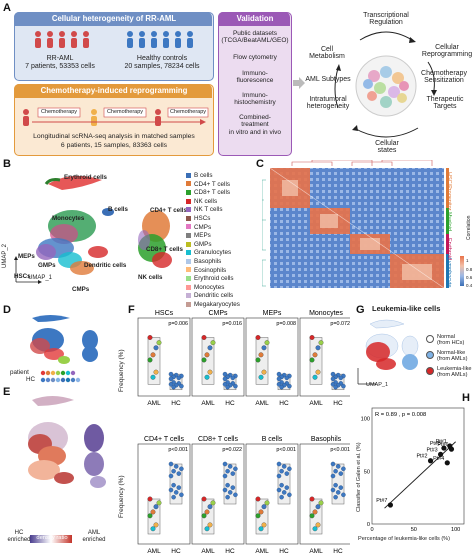 The width and height of the screenshot is (474, 560). I want to click on p-value: p=0.022, so click(232, 450).